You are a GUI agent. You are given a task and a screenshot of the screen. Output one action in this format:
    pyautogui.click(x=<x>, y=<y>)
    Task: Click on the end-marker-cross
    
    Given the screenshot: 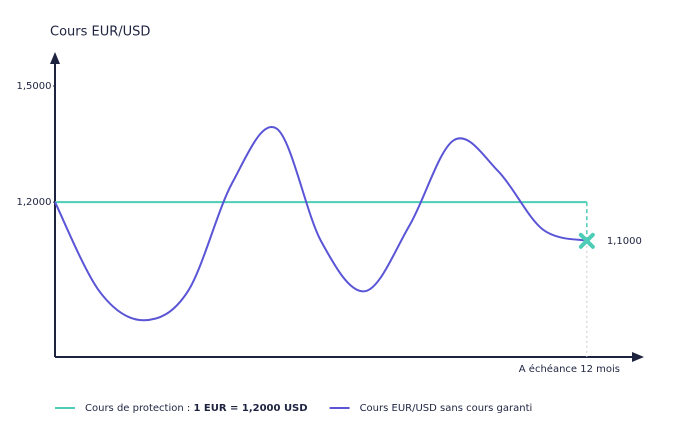 What is the action you would take?
    pyautogui.click(x=586, y=240)
    